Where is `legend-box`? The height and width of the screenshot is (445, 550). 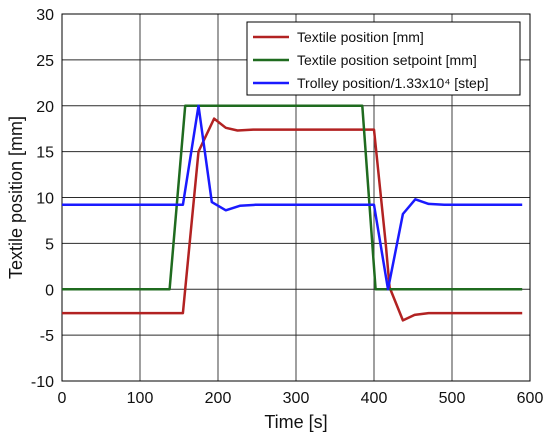 legend-box is located at coordinates (383, 58).